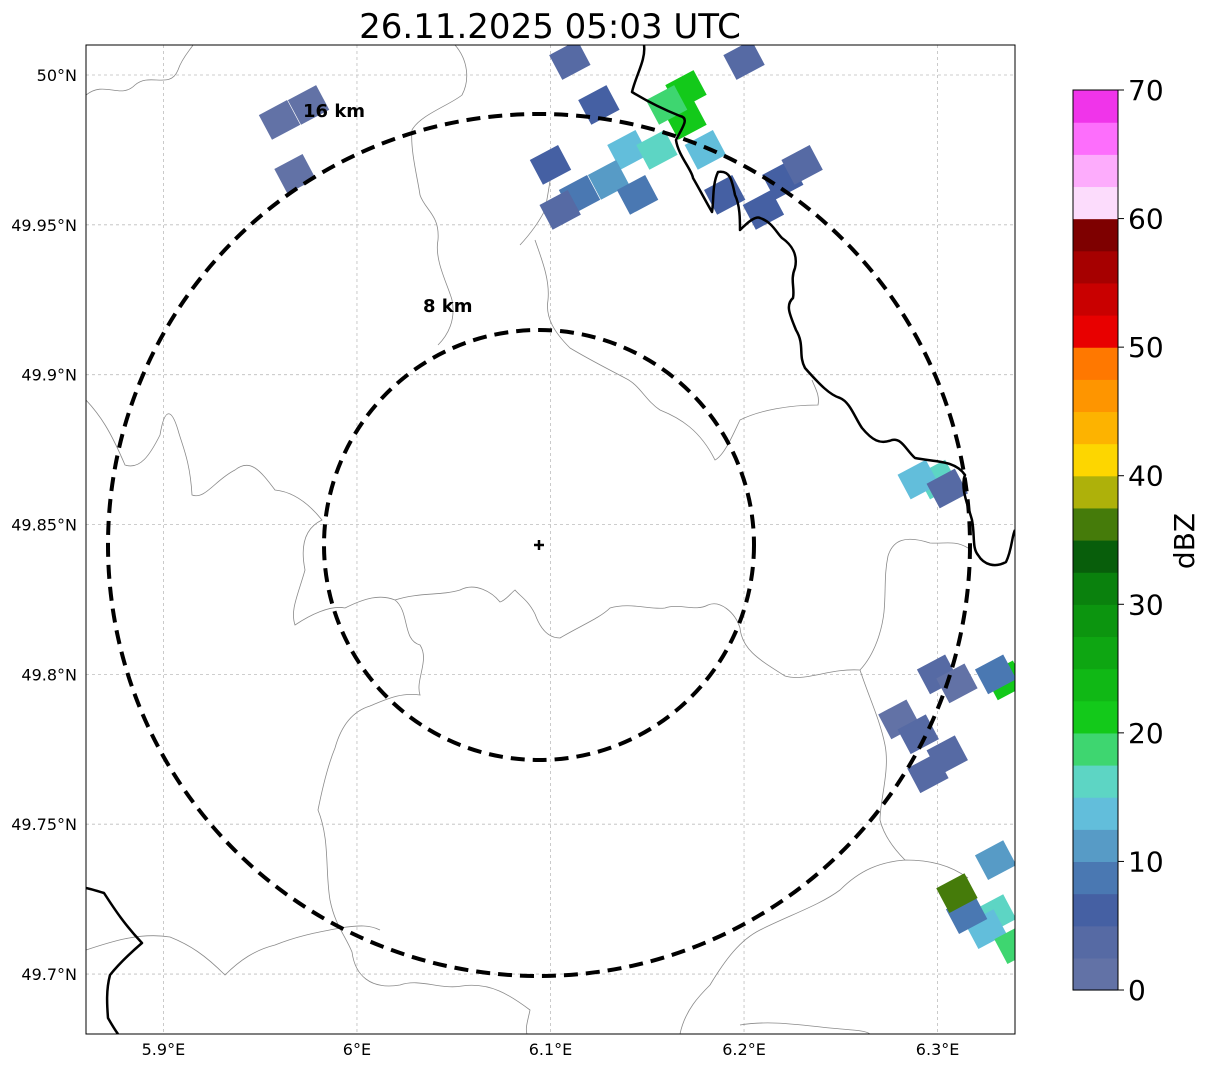 Image resolution: width=1207 pixels, height=1069 pixels. I want to click on latitude-tick-label: 49.85°N, so click(44, 525).